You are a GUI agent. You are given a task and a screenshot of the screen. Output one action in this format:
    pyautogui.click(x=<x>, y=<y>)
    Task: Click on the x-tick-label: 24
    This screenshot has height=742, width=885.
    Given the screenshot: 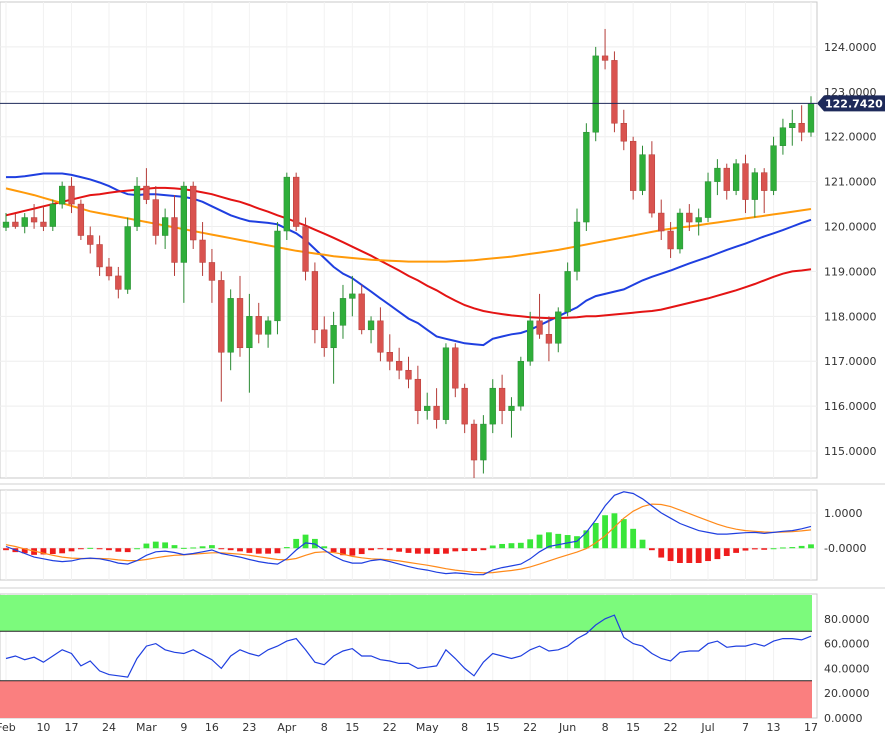 What is the action you would take?
    pyautogui.click(x=109, y=727)
    